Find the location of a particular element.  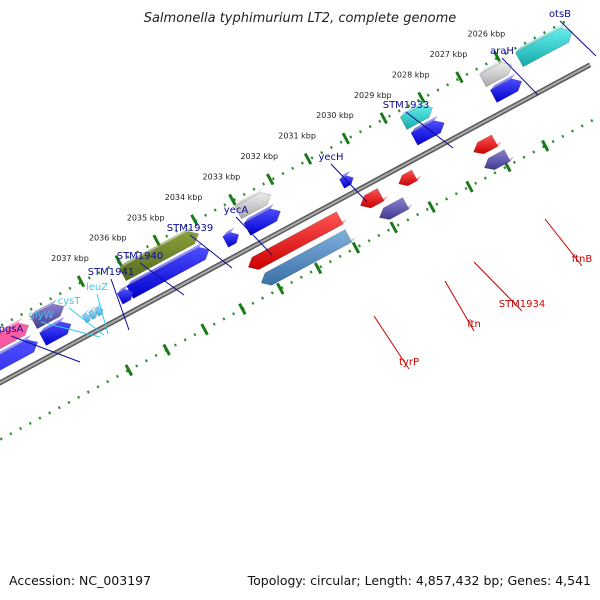

accession-label: Accession: NC_003197 is located at coordinates (80, 580).